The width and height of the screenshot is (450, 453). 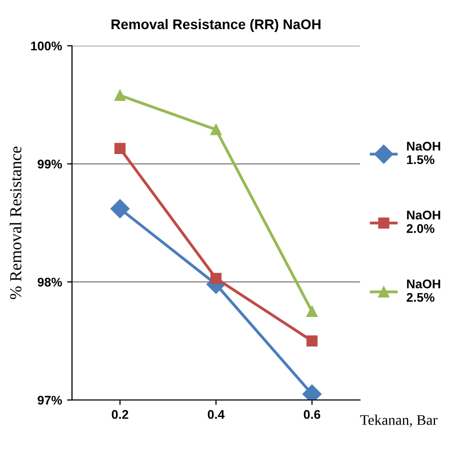 What do you see at coordinates (423, 153) in the screenshot?
I see `legend-label: NaOH 1.5%` at bounding box center [423, 153].